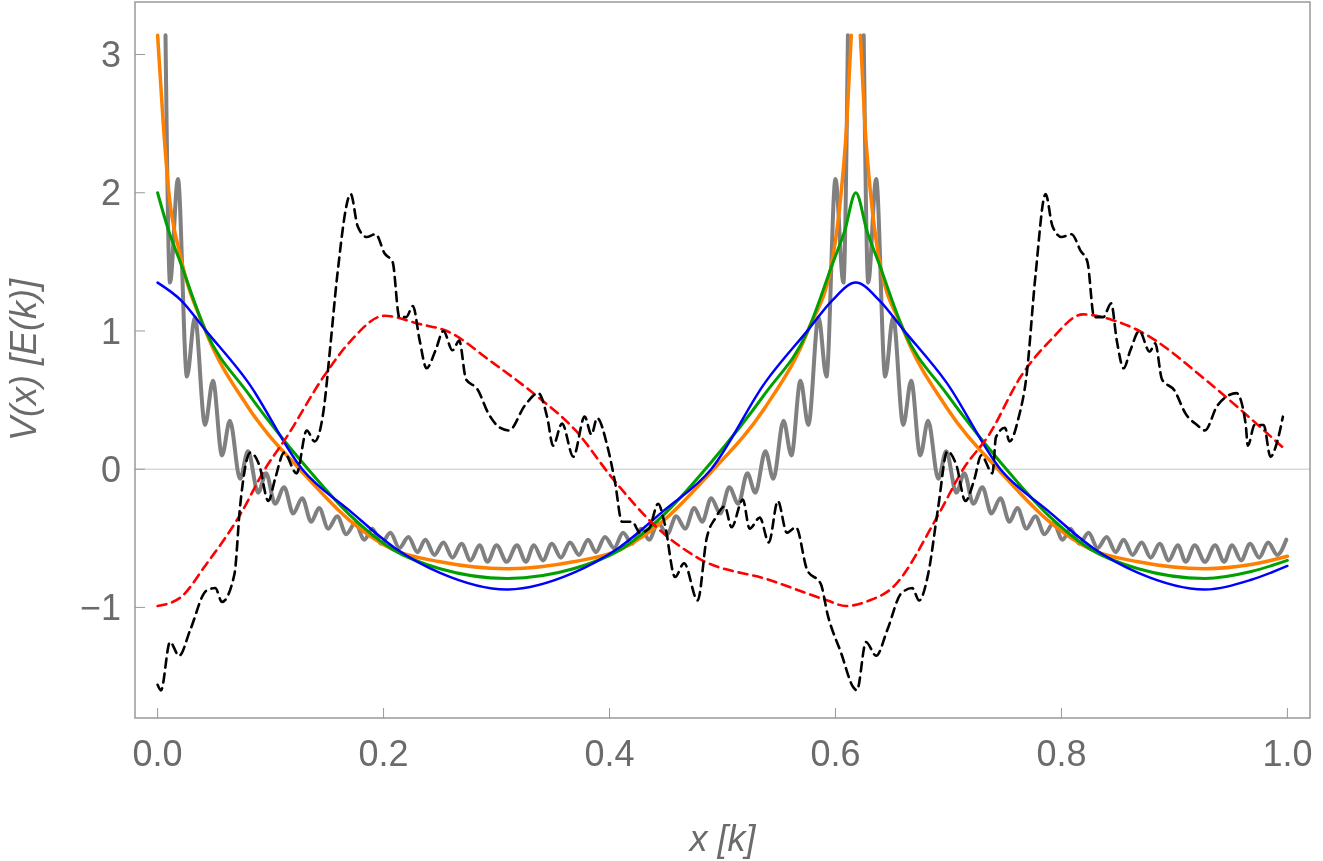 The height and width of the screenshot is (861, 1323). I want to click on y-tick-label: −1, so click(100, 608).